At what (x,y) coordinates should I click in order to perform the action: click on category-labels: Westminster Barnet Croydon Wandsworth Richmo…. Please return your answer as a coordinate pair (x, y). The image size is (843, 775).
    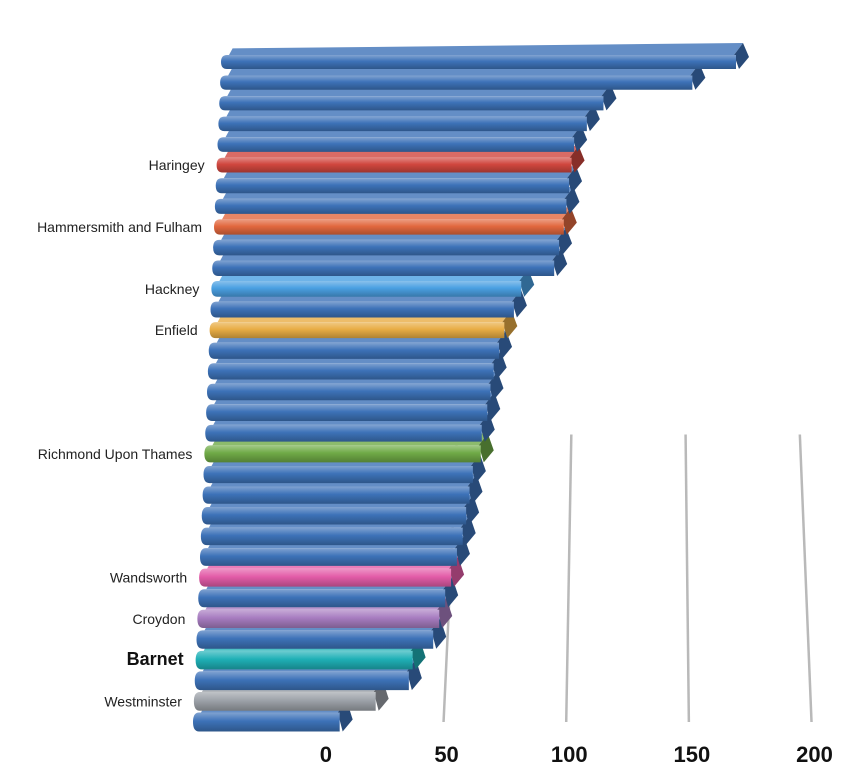
    Looking at the image, I should click on (121, 433).